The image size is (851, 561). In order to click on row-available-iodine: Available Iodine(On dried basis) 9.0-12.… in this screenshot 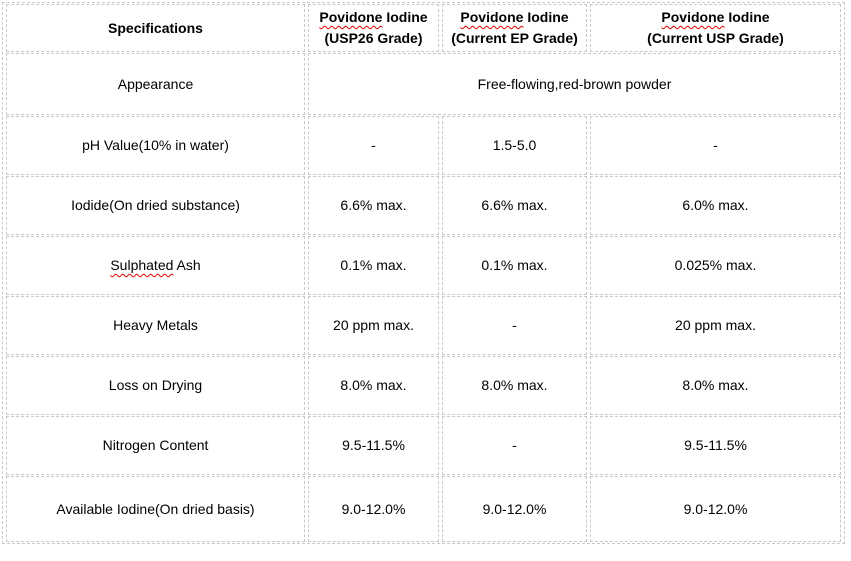, I will do `click(423, 509)`.